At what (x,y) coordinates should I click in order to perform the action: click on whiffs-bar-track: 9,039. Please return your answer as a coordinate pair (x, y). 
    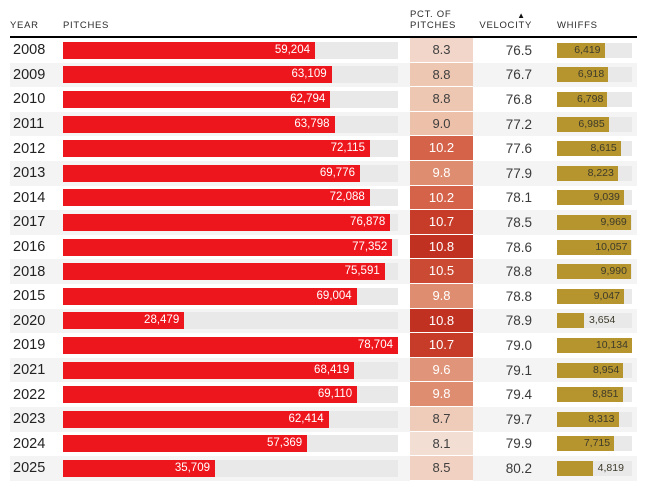
    Looking at the image, I should click on (594, 198).